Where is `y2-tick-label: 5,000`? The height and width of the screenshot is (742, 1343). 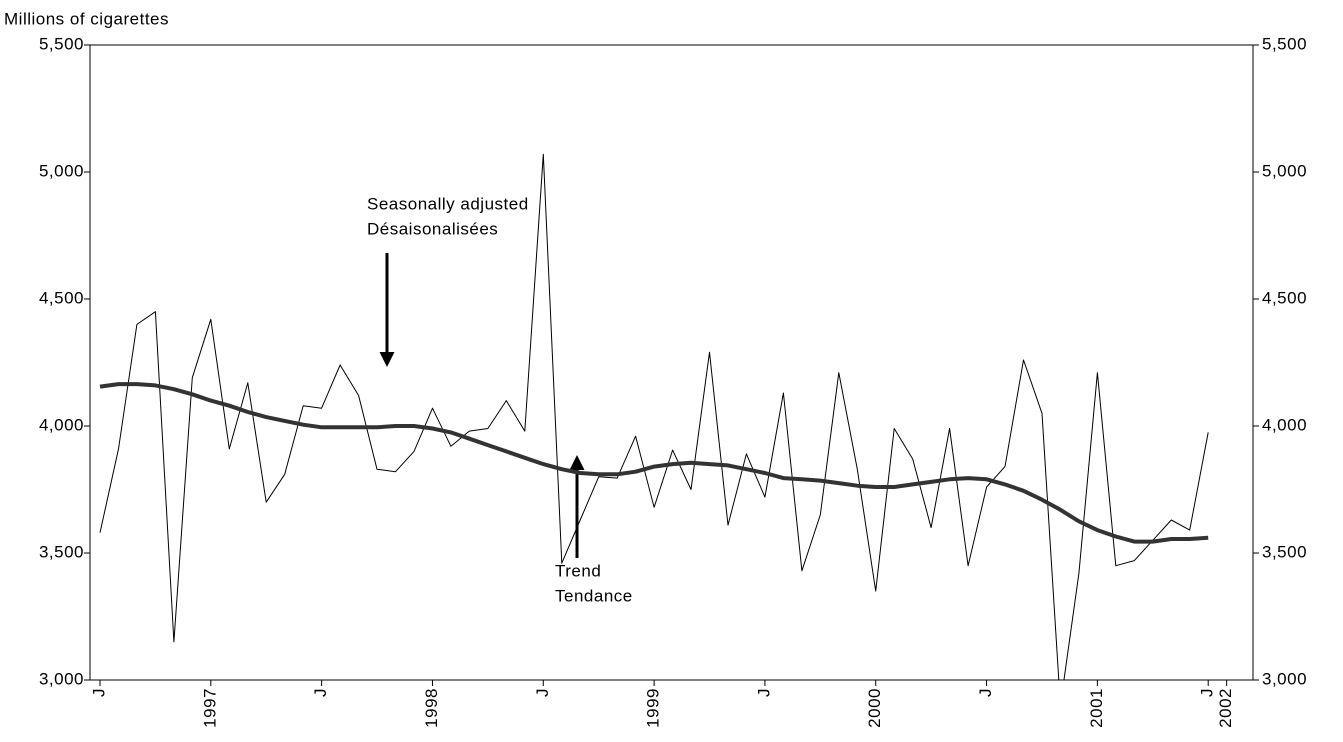
y2-tick-label: 5,000 is located at coordinates (1284, 170).